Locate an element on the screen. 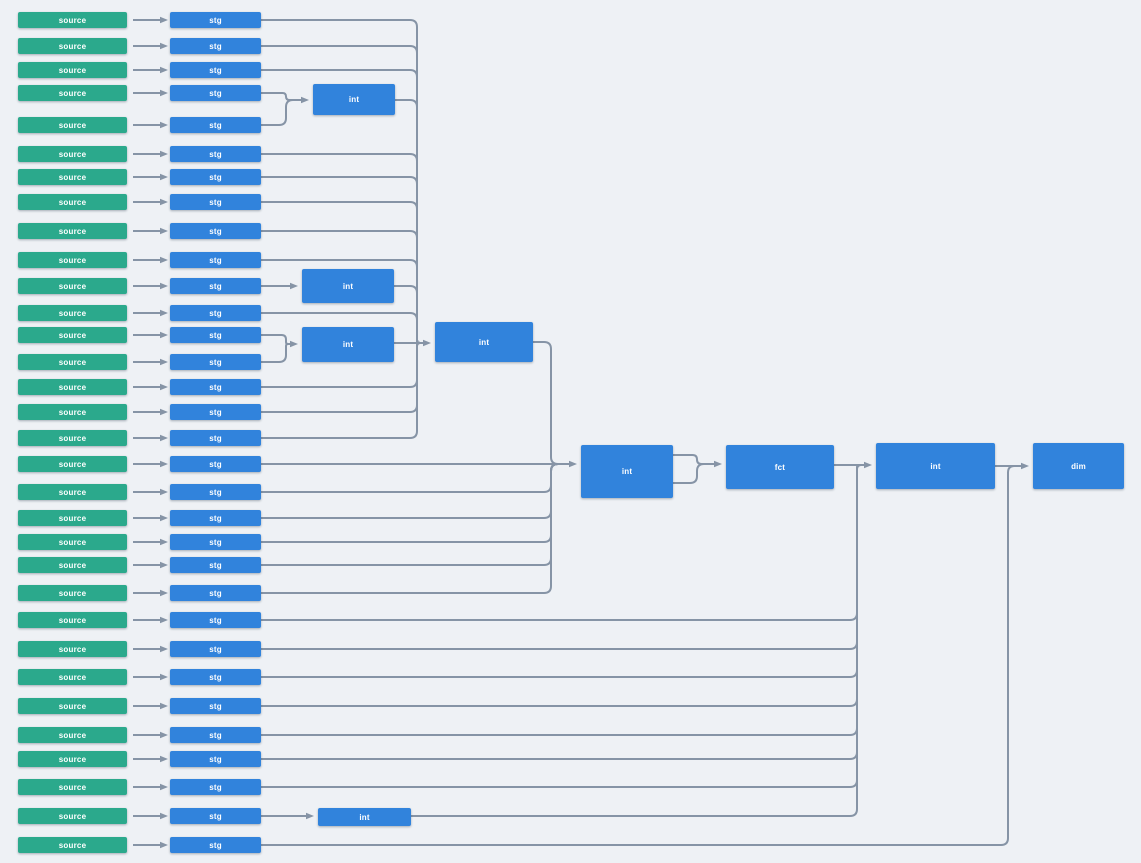  node-dim: dim is located at coordinates (1078, 466).